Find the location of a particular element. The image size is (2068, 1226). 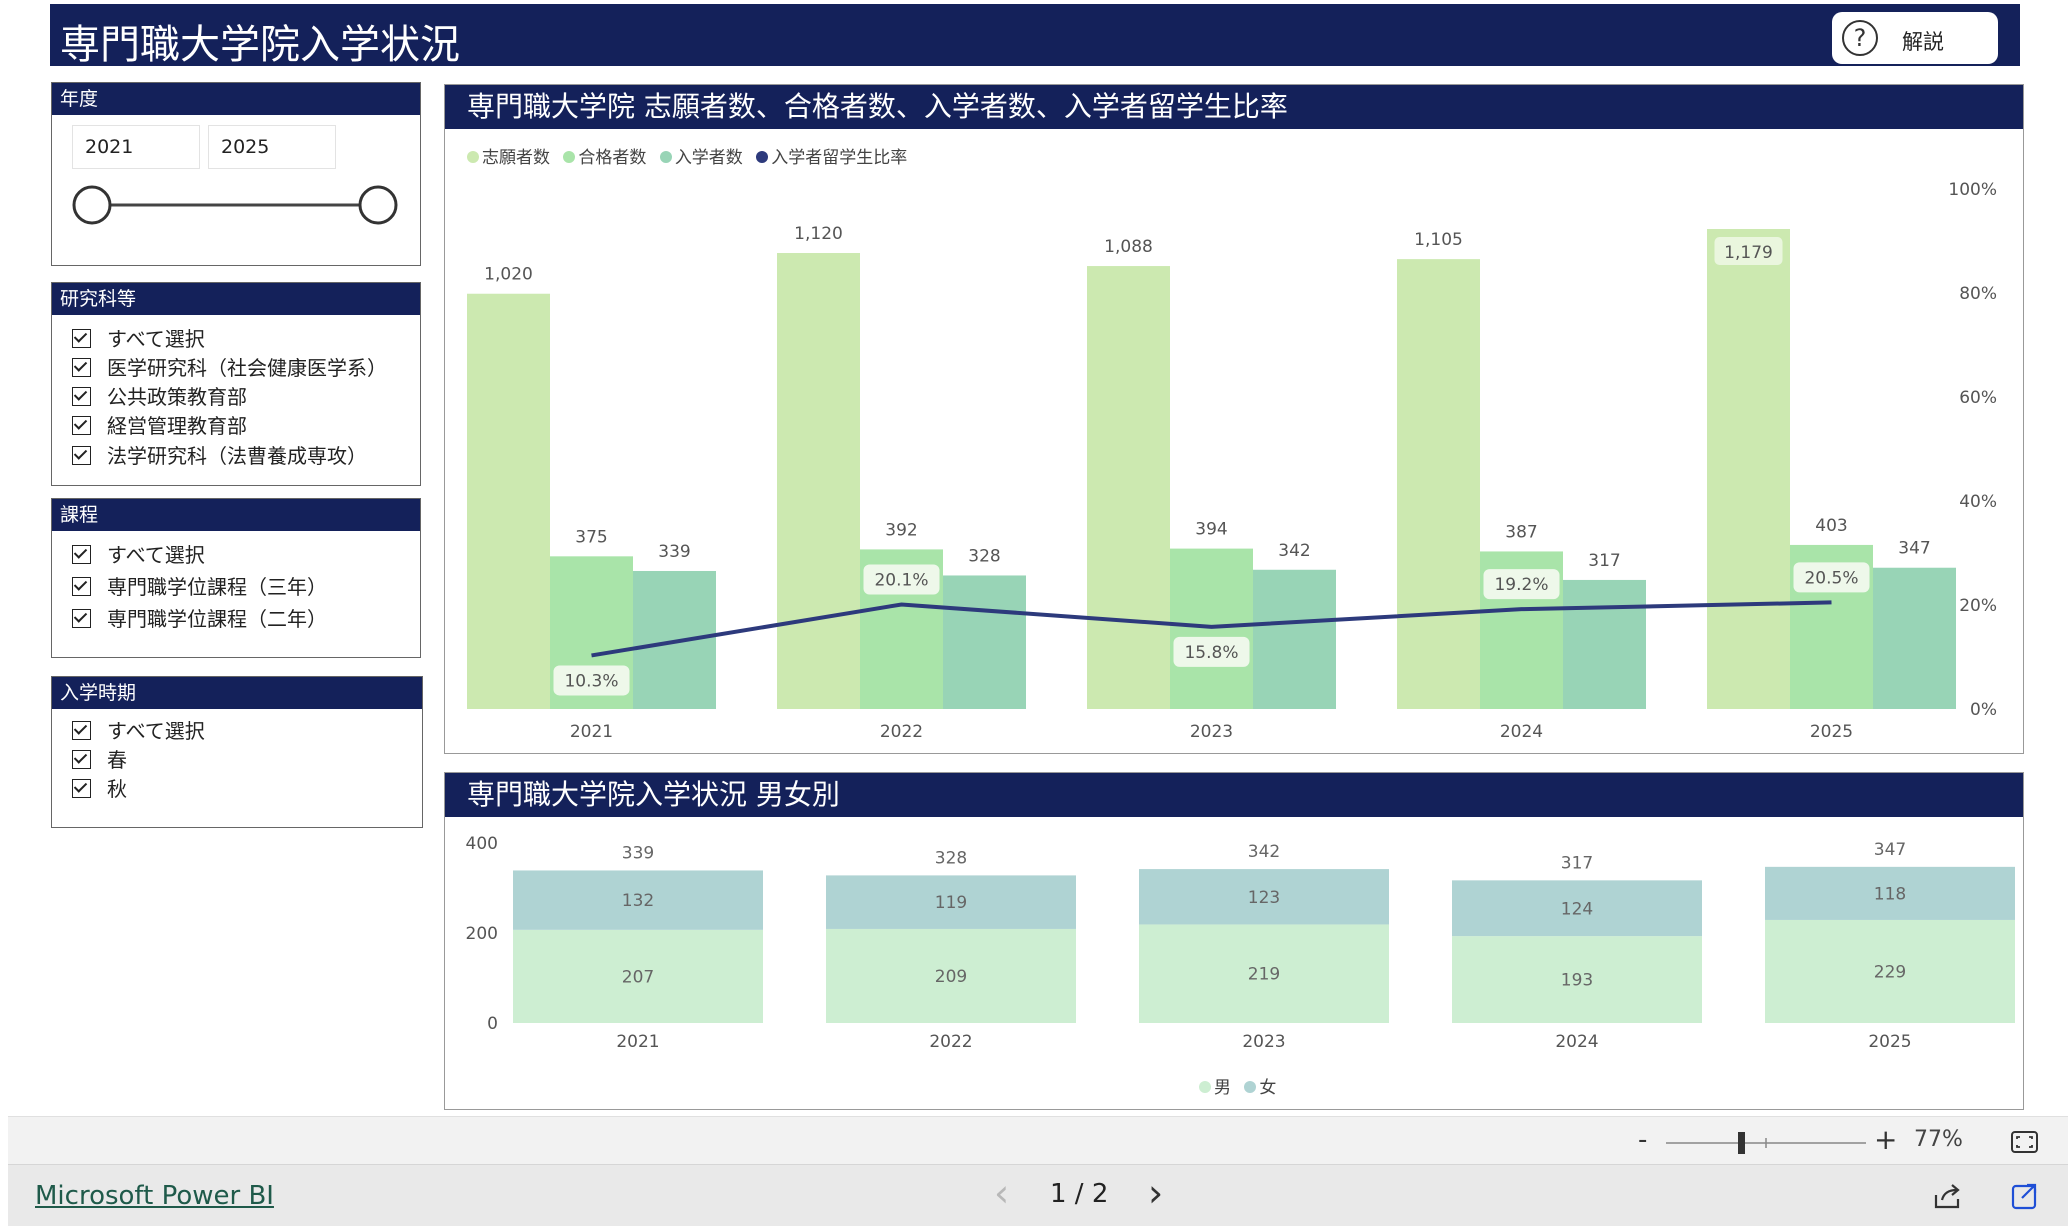

total-data-label: 339 is located at coordinates (638, 853).